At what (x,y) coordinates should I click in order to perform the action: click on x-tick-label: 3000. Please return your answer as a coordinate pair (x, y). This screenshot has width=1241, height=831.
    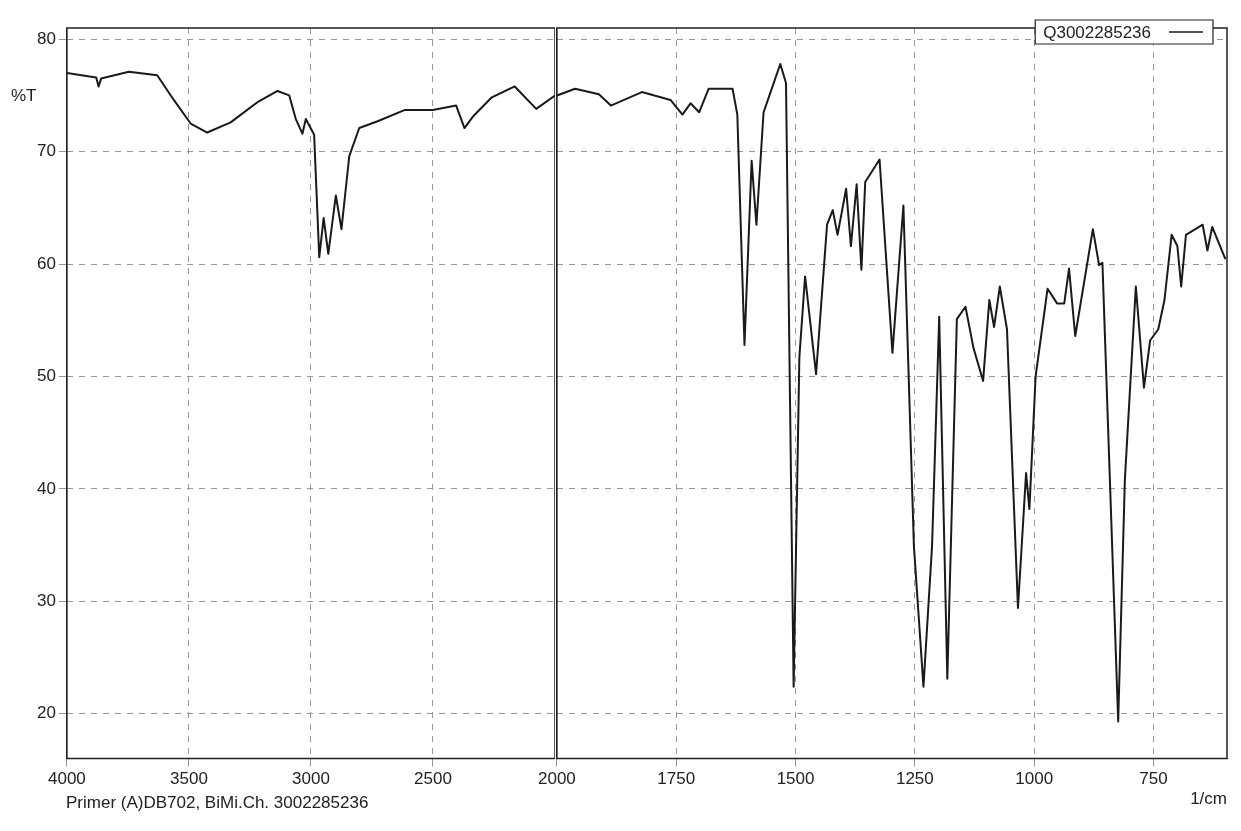
    Looking at the image, I should click on (311, 779).